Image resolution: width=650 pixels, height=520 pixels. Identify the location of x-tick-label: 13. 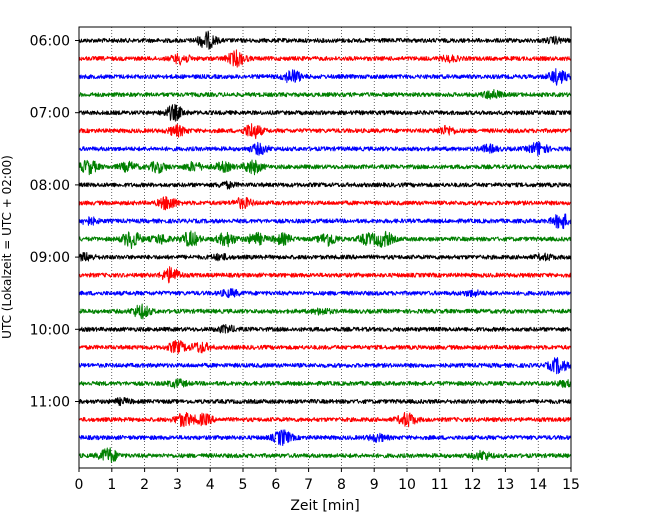
(505, 485).